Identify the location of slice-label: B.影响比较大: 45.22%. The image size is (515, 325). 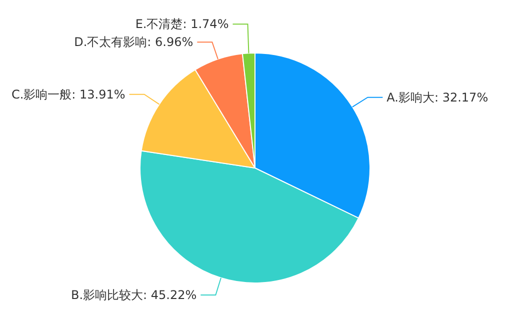
(133, 295).